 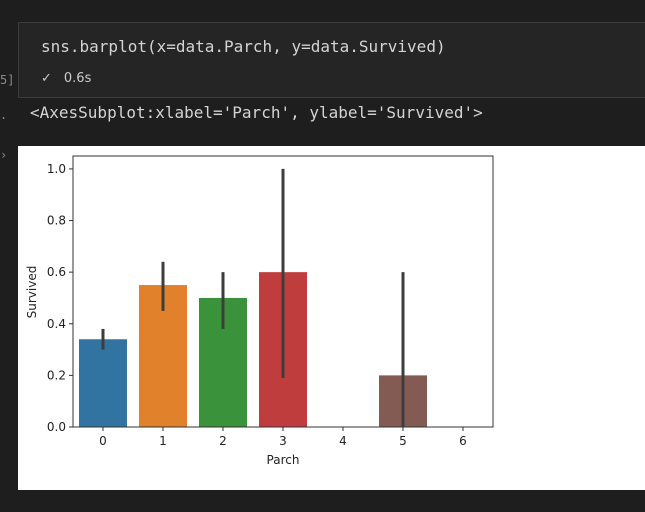 What do you see at coordinates (46, 78) in the screenshot?
I see `check-icon: ✓` at bounding box center [46, 78].